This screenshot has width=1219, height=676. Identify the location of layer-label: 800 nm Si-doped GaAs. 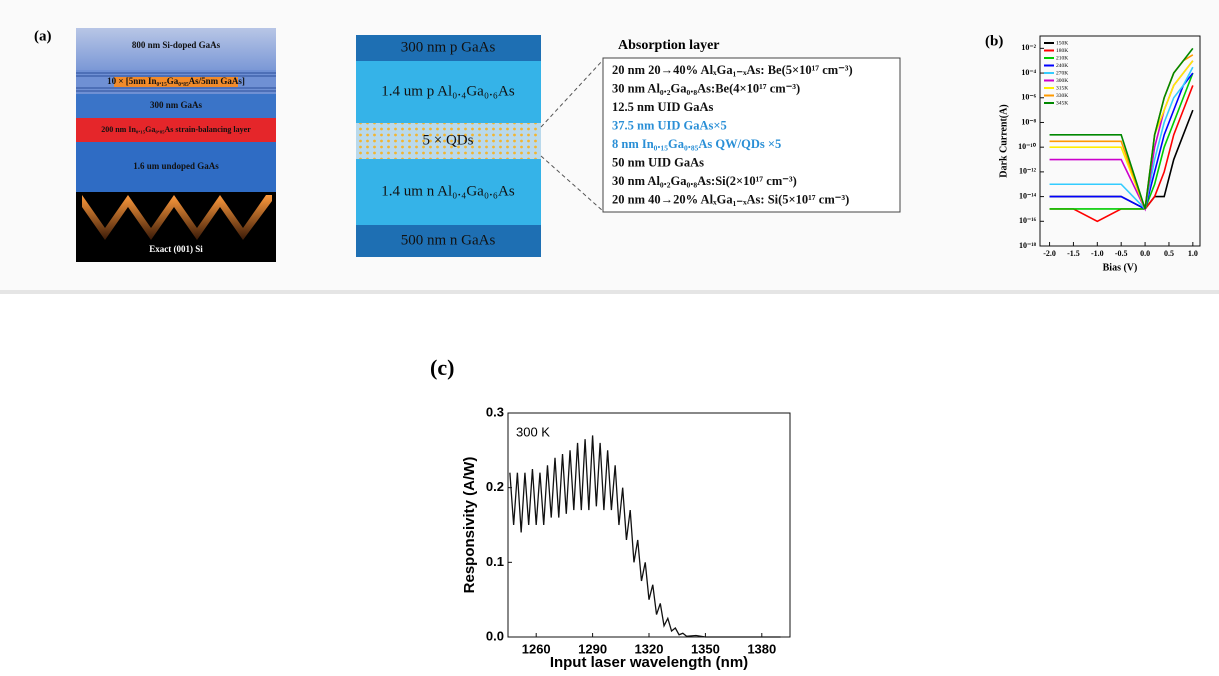
(176, 45).